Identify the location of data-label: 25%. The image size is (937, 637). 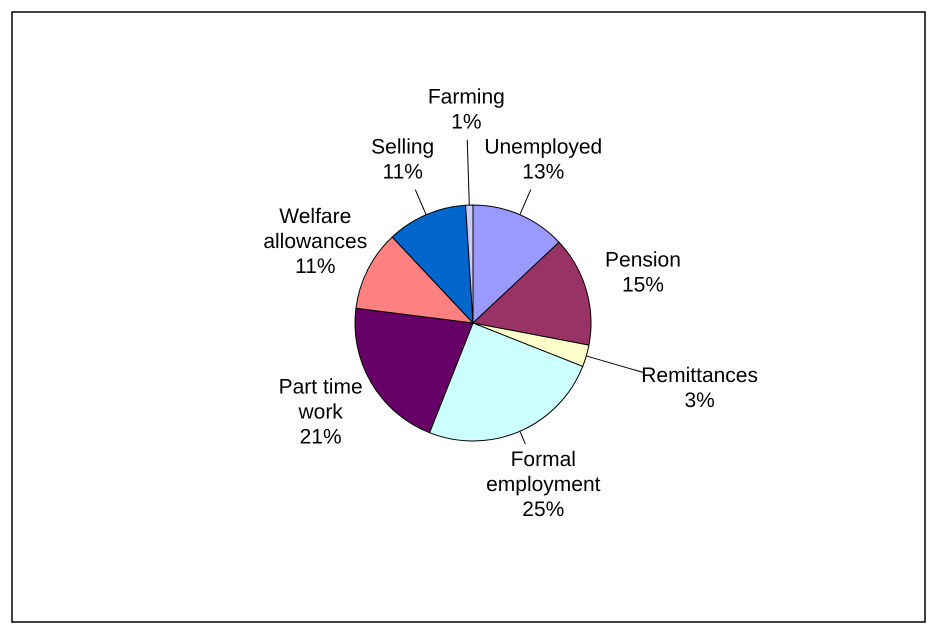
(543, 509).